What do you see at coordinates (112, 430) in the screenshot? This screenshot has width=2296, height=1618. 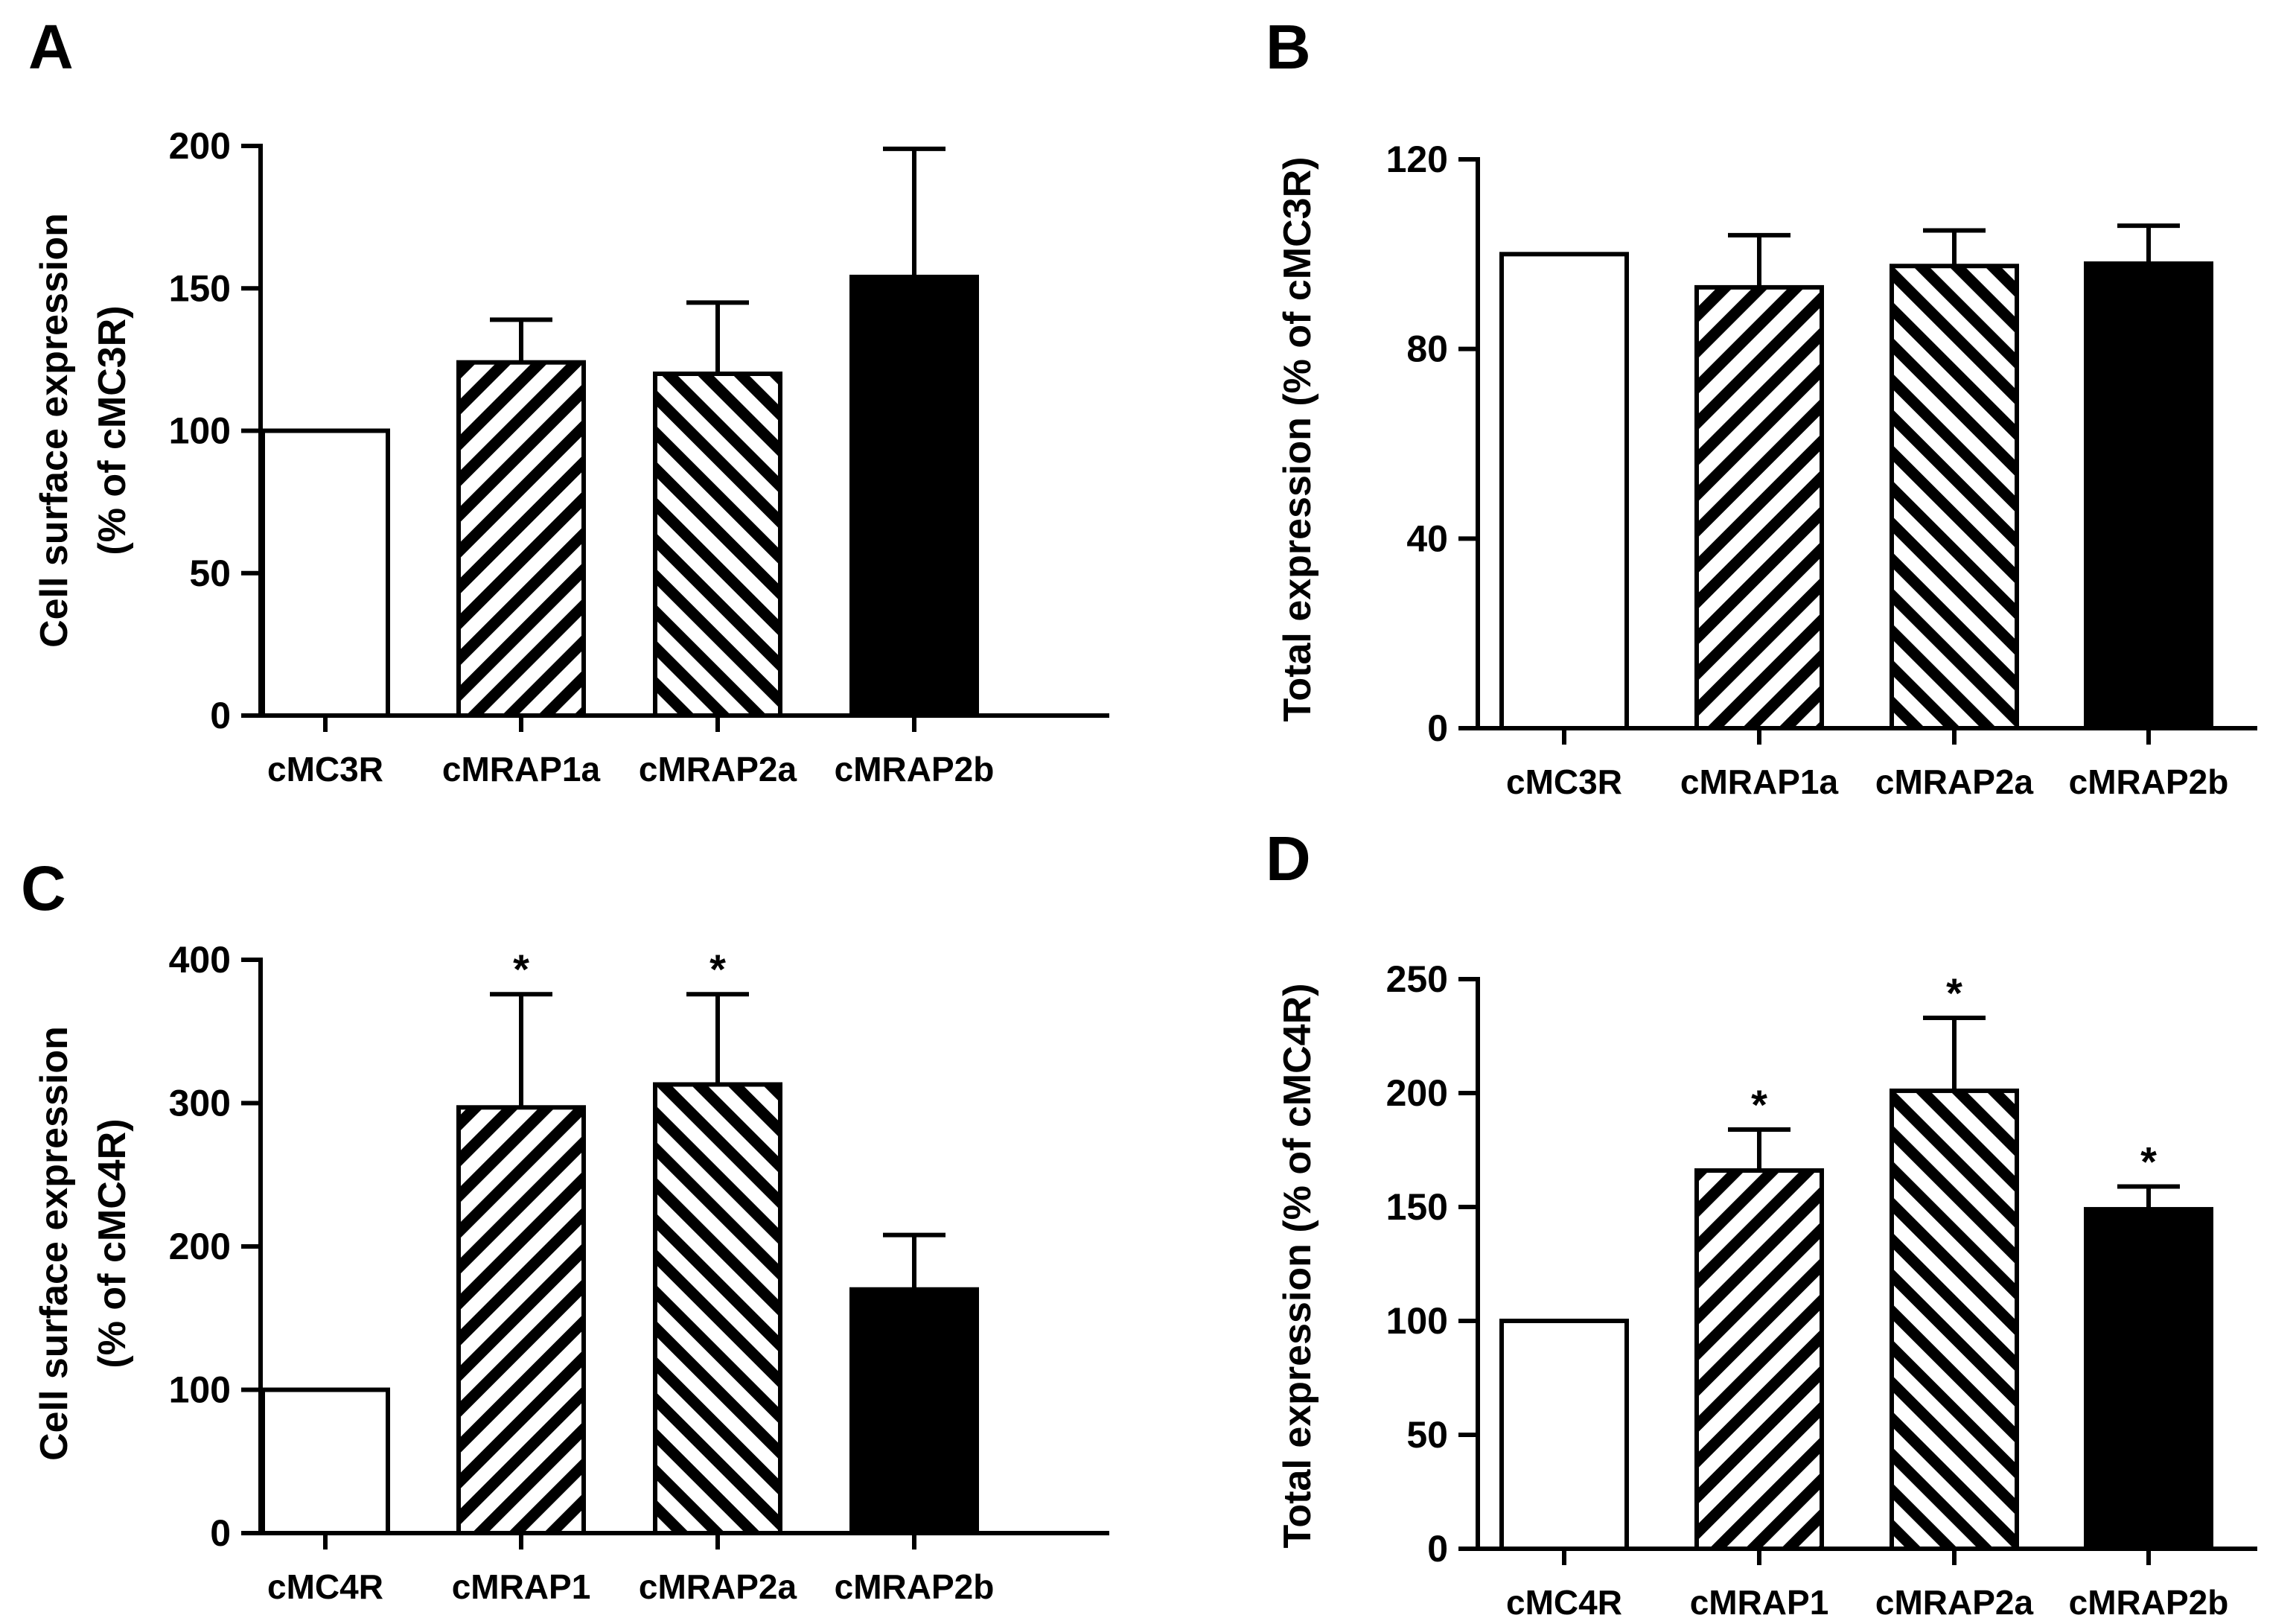 I see `y-axis-label-line2: (% of cMC3R)` at bounding box center [112, 430].